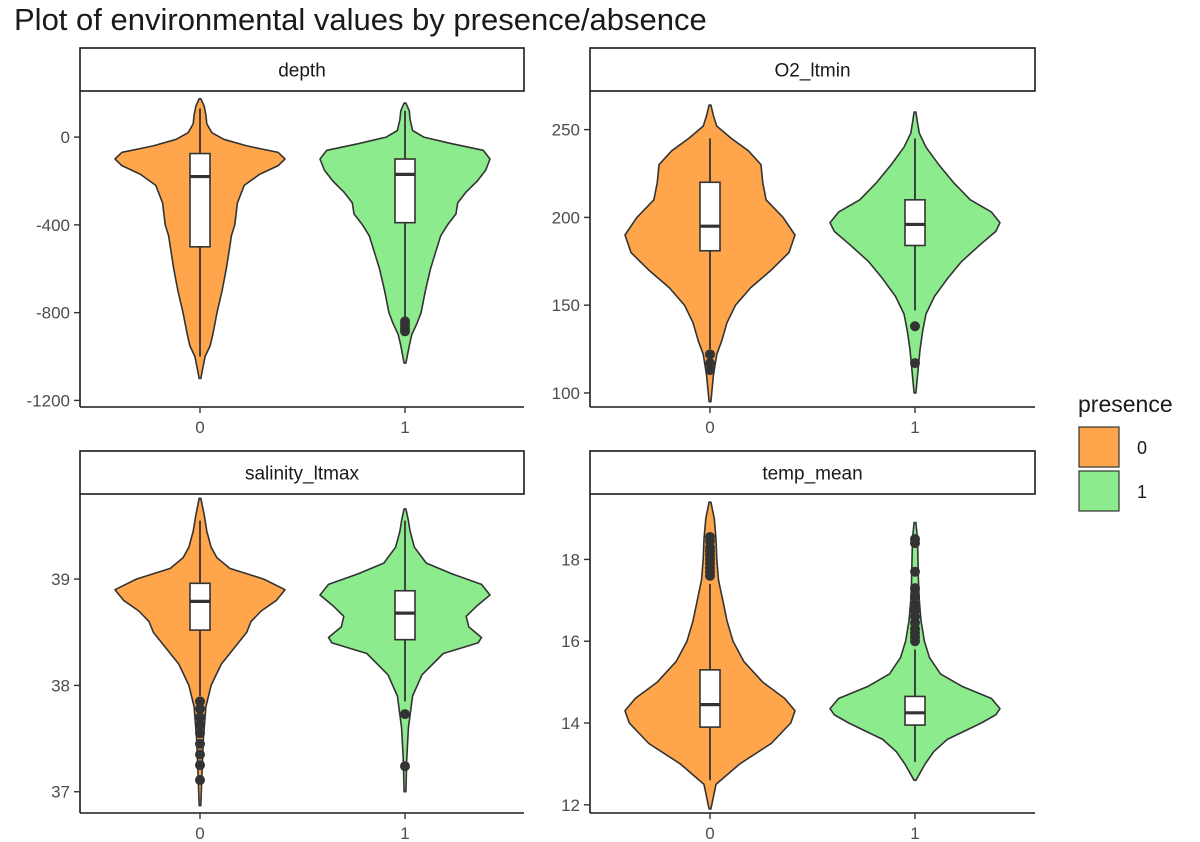 The width and height of the screenshot is (1200, 842). Describe the element at coordinates (566, 393) in the screenshot. I see `y-tick-label: 100` at that location.